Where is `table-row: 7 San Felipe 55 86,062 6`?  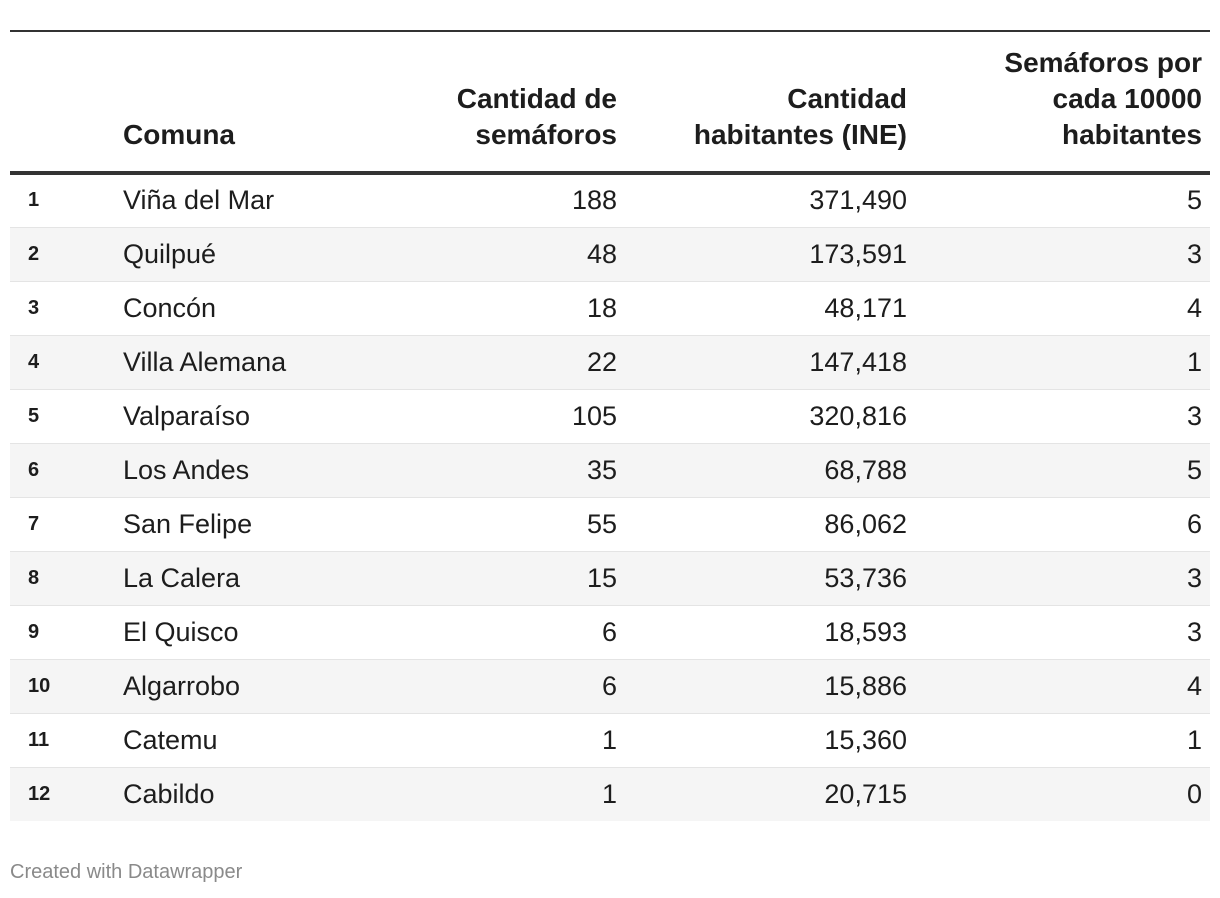 table-row: 7 San Felipe 55 86,062 6 is located at coordinates (610, 524).